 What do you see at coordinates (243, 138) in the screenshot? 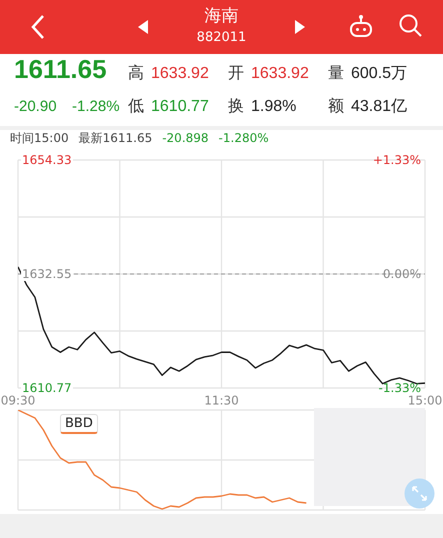
I see `text: -1.280%` at bounding box center [243, 138].